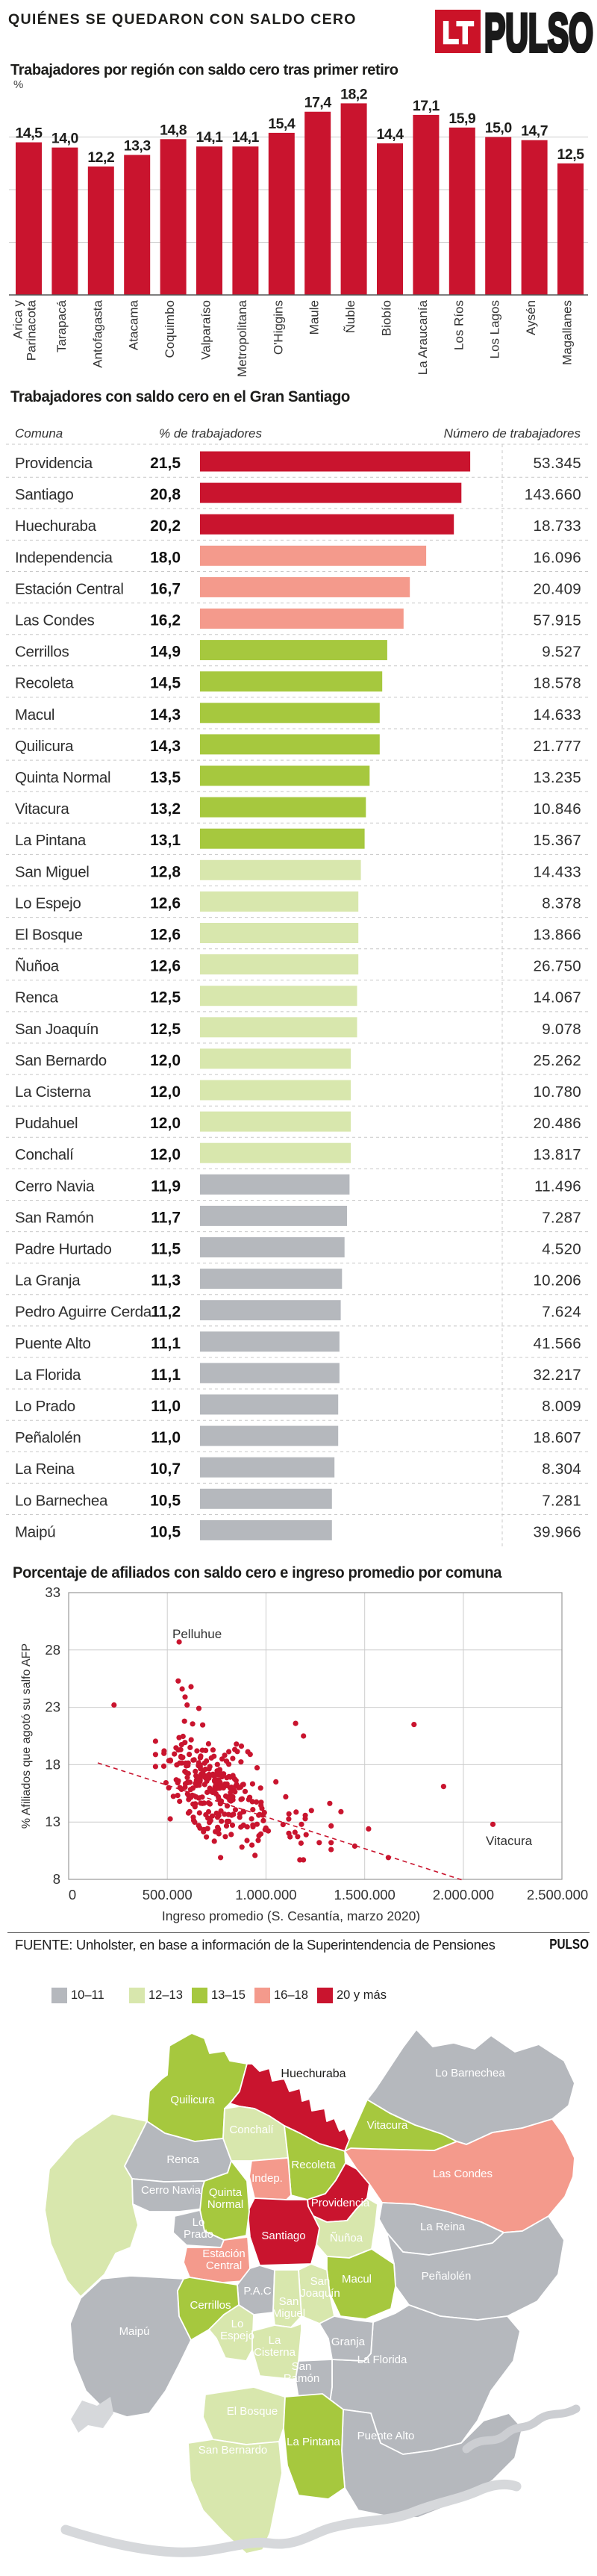 The image size is (597, 2576). What do you see at coordinates (210, 137) in the screenshot?
I see `svg-text: 14,1` at bounding box center [210, 137].